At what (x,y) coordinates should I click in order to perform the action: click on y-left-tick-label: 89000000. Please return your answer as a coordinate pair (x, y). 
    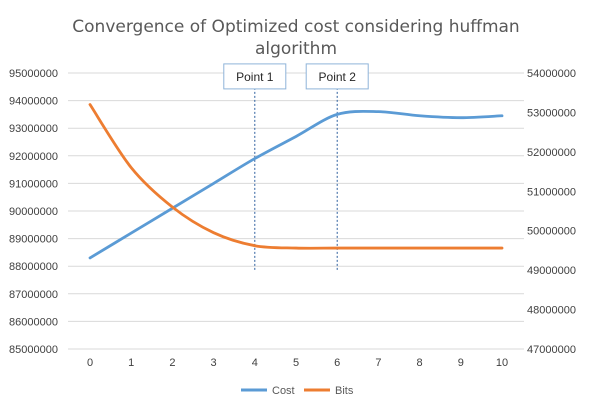
    Looking at the image, I should click on (33, 240).